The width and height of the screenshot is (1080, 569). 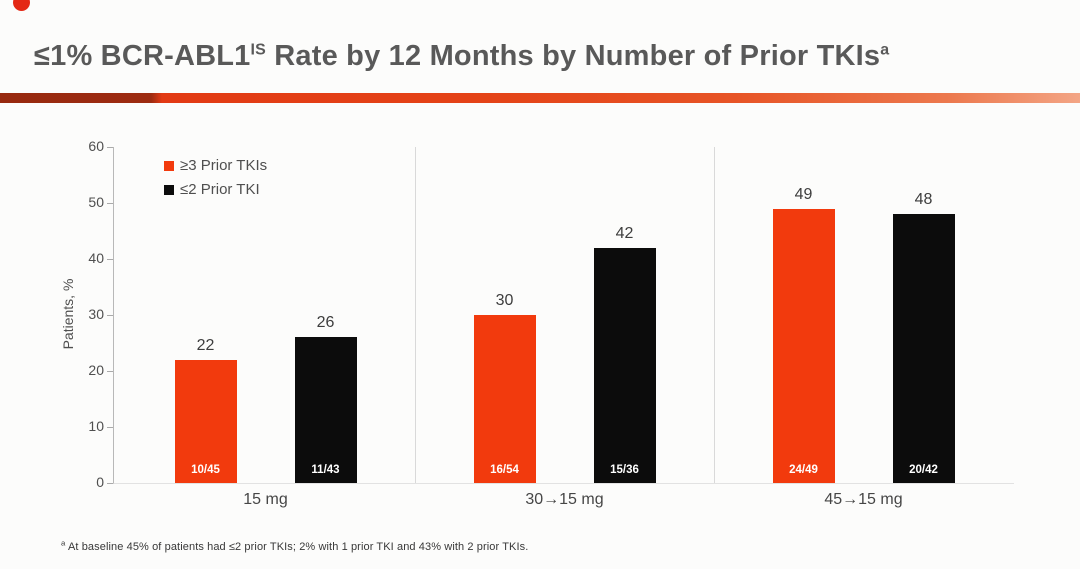 I want to click on bar-fraction-label: 20/42, so click(x=923, y=470).